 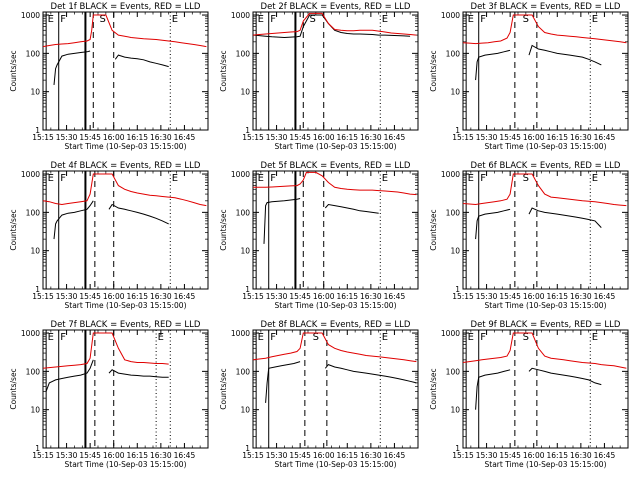 I want to click on panel-title: Det 5f BLACK = Events, RED = LLD, so click(x=336, y=166).